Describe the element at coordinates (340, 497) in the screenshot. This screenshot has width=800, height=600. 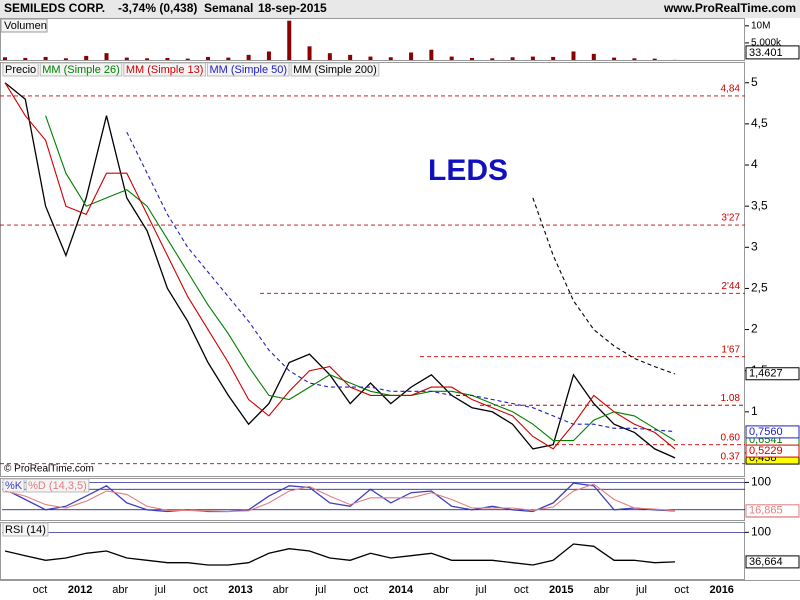
I see `series-line` at that location.